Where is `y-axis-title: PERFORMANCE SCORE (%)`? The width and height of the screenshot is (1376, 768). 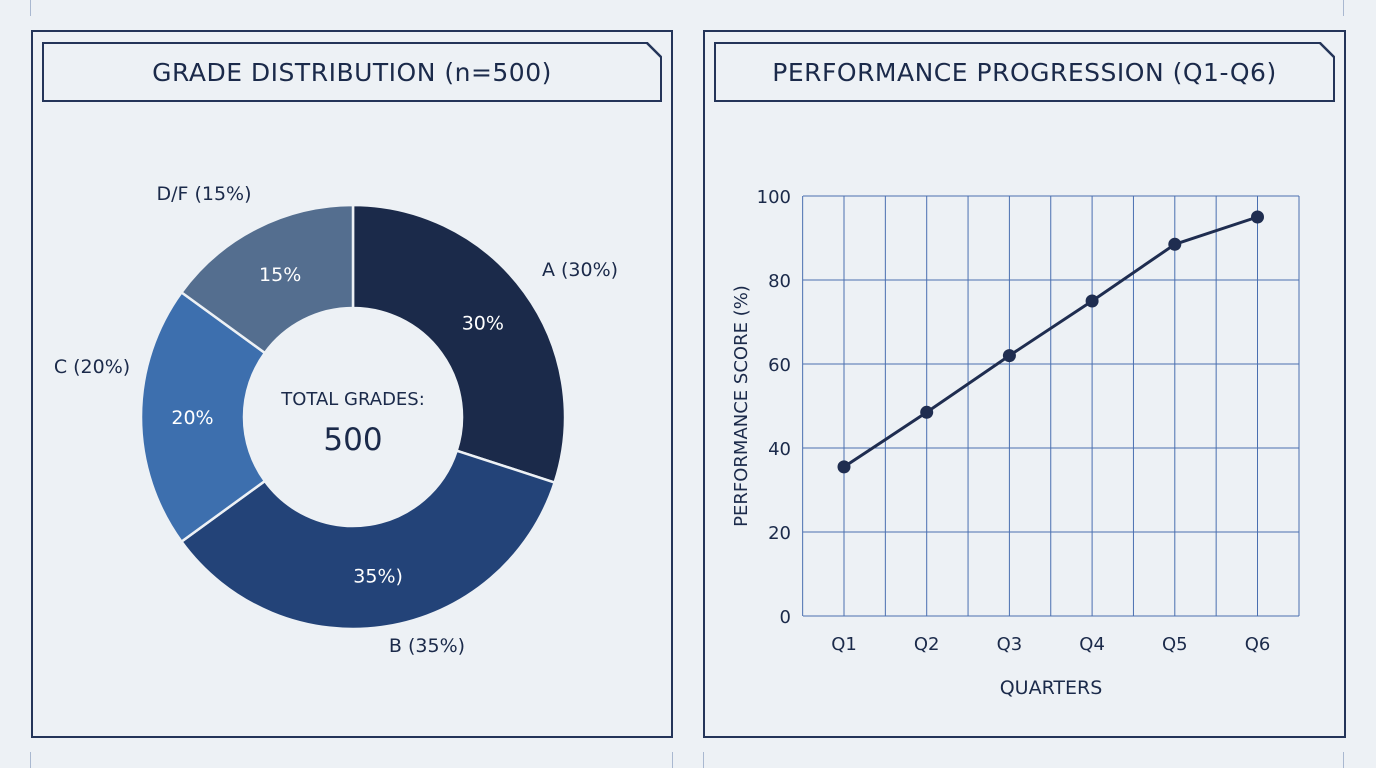 y-axis-title: PERFORMANCE SCORE (%) is located at coordinates (741, 406).